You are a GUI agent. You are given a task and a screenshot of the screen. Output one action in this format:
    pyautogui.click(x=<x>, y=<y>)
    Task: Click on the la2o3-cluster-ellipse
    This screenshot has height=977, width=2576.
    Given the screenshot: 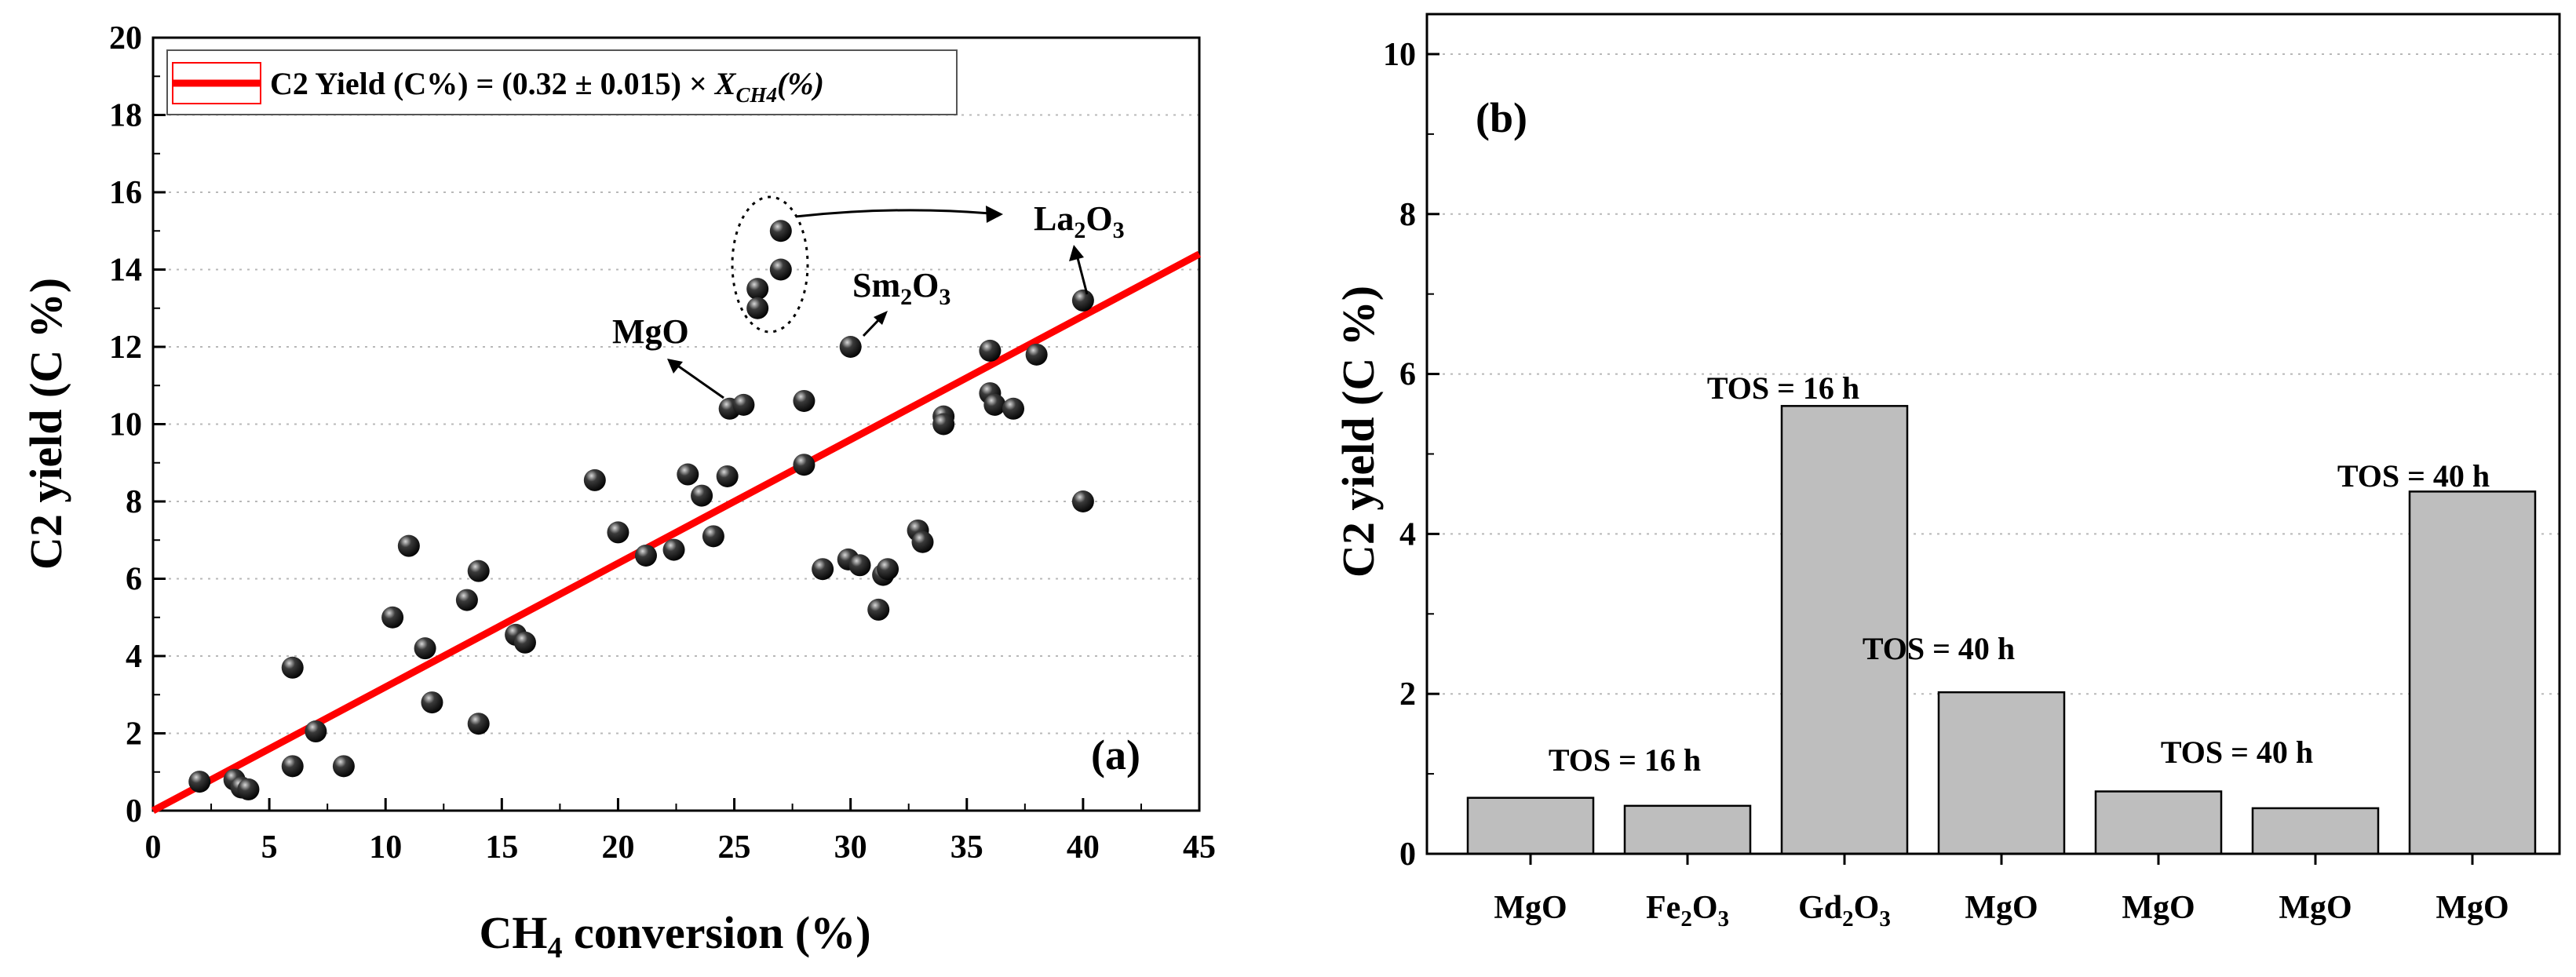 What is the action you would take?
    pyautogui.click(x=770, y=265)
    